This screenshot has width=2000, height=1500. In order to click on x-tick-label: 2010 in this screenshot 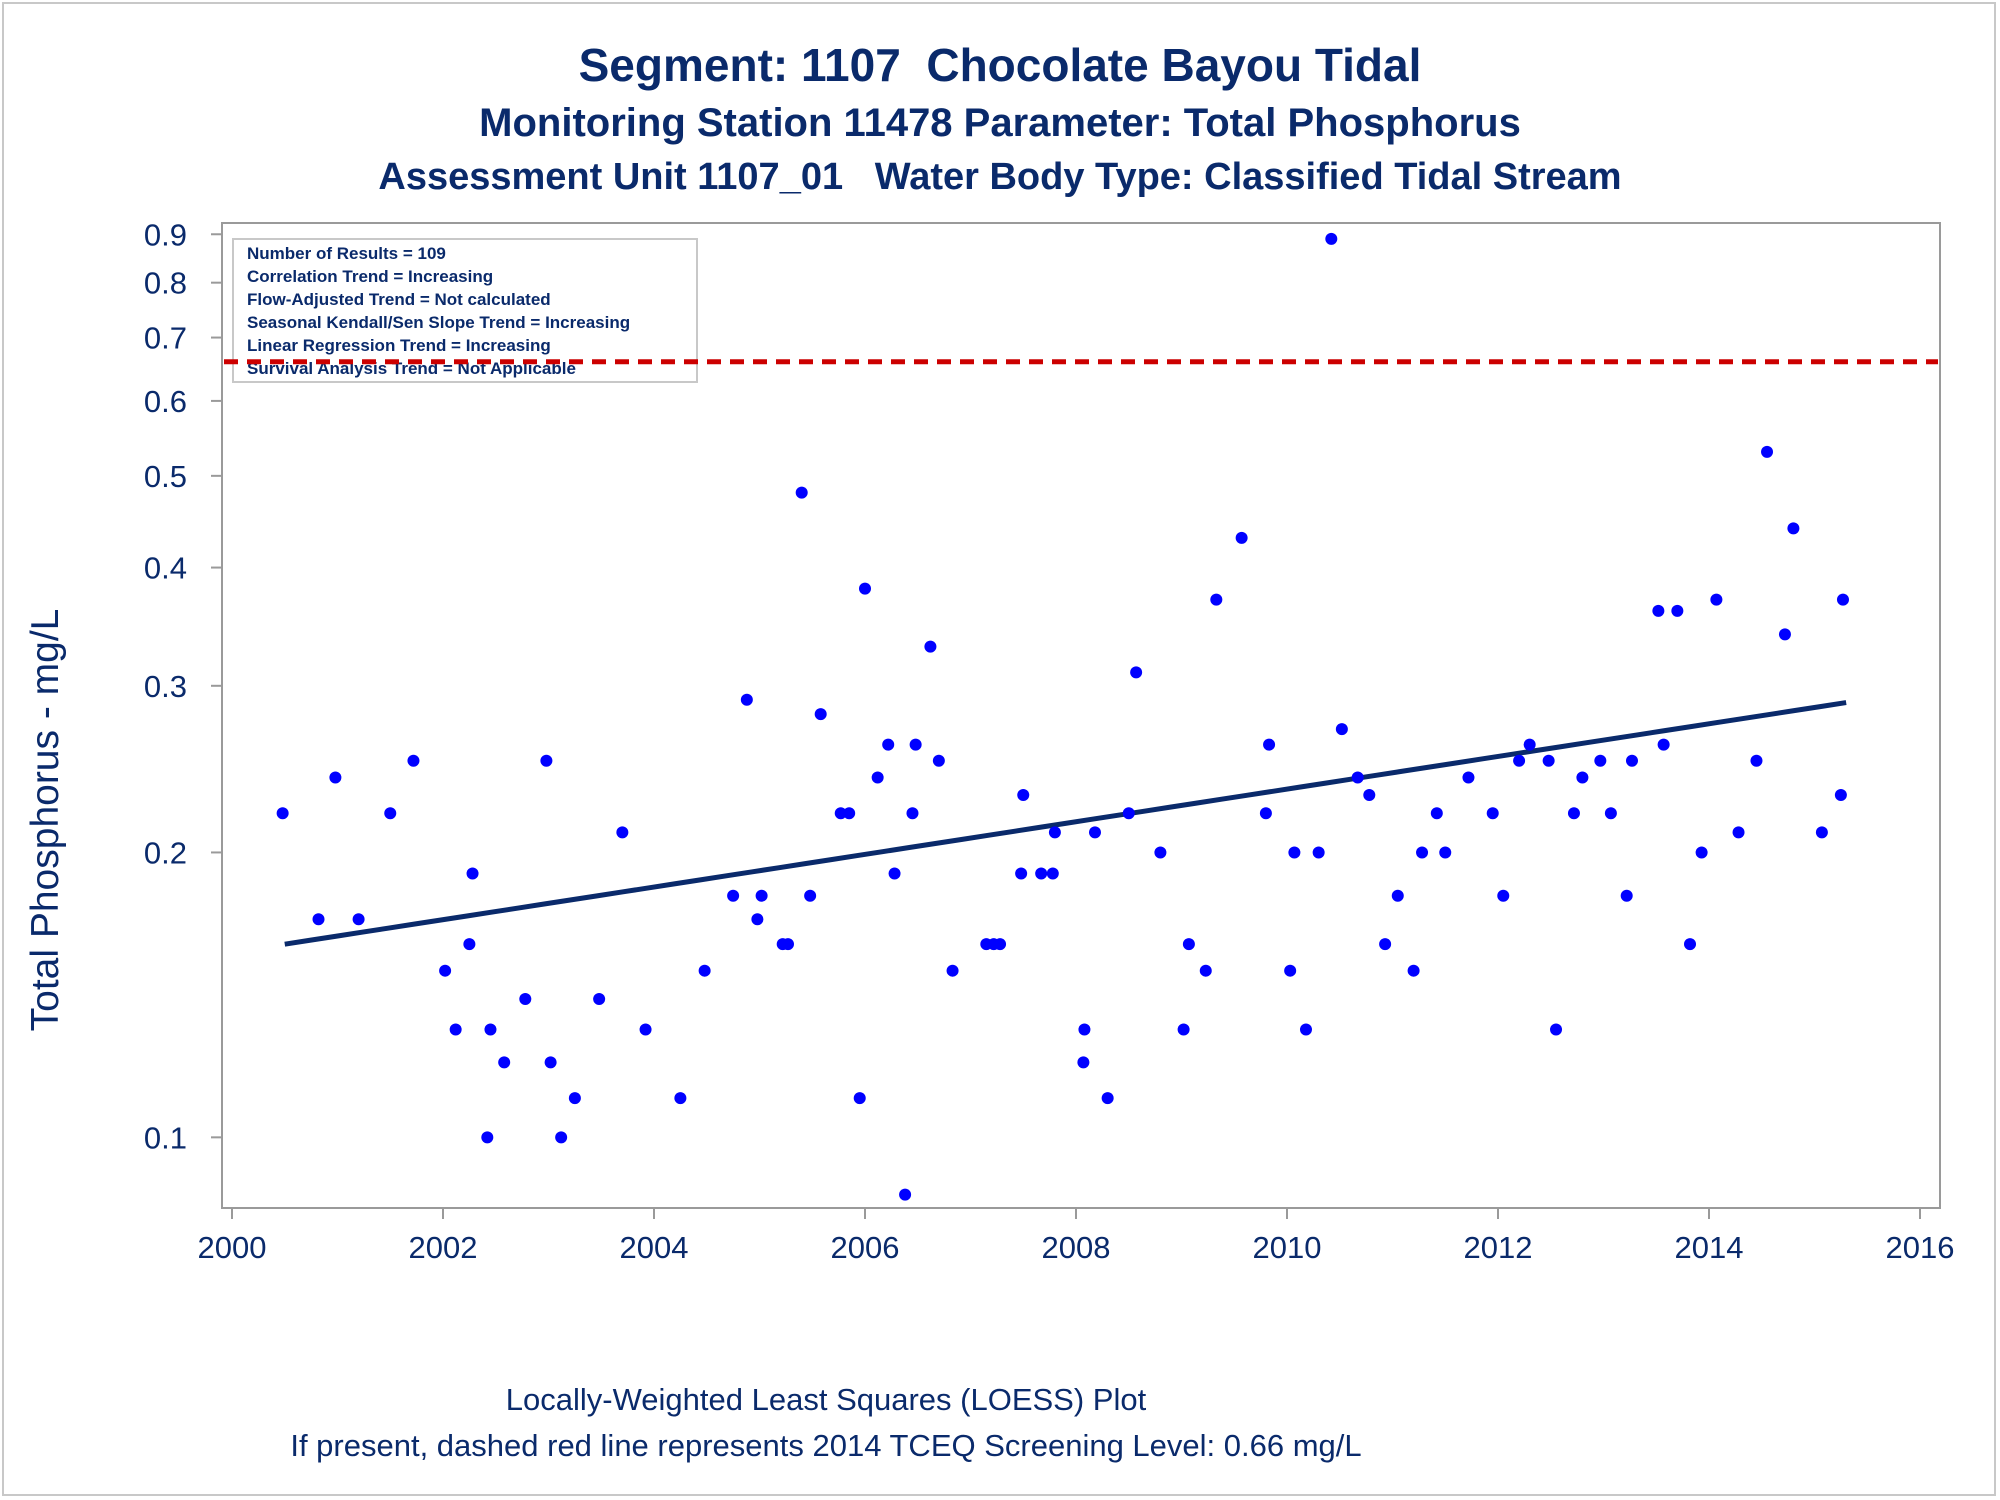, I will do `click(1287, 1247)`.